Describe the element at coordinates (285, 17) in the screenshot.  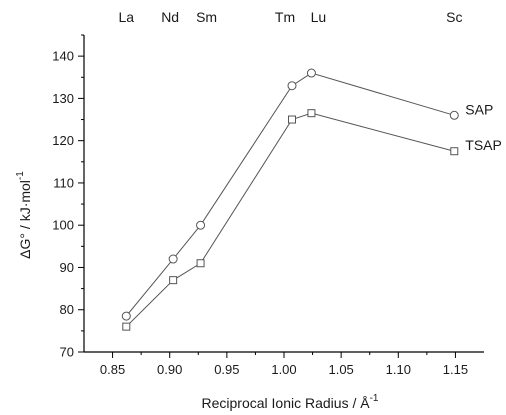
I see `element-label: Tm` at that location.